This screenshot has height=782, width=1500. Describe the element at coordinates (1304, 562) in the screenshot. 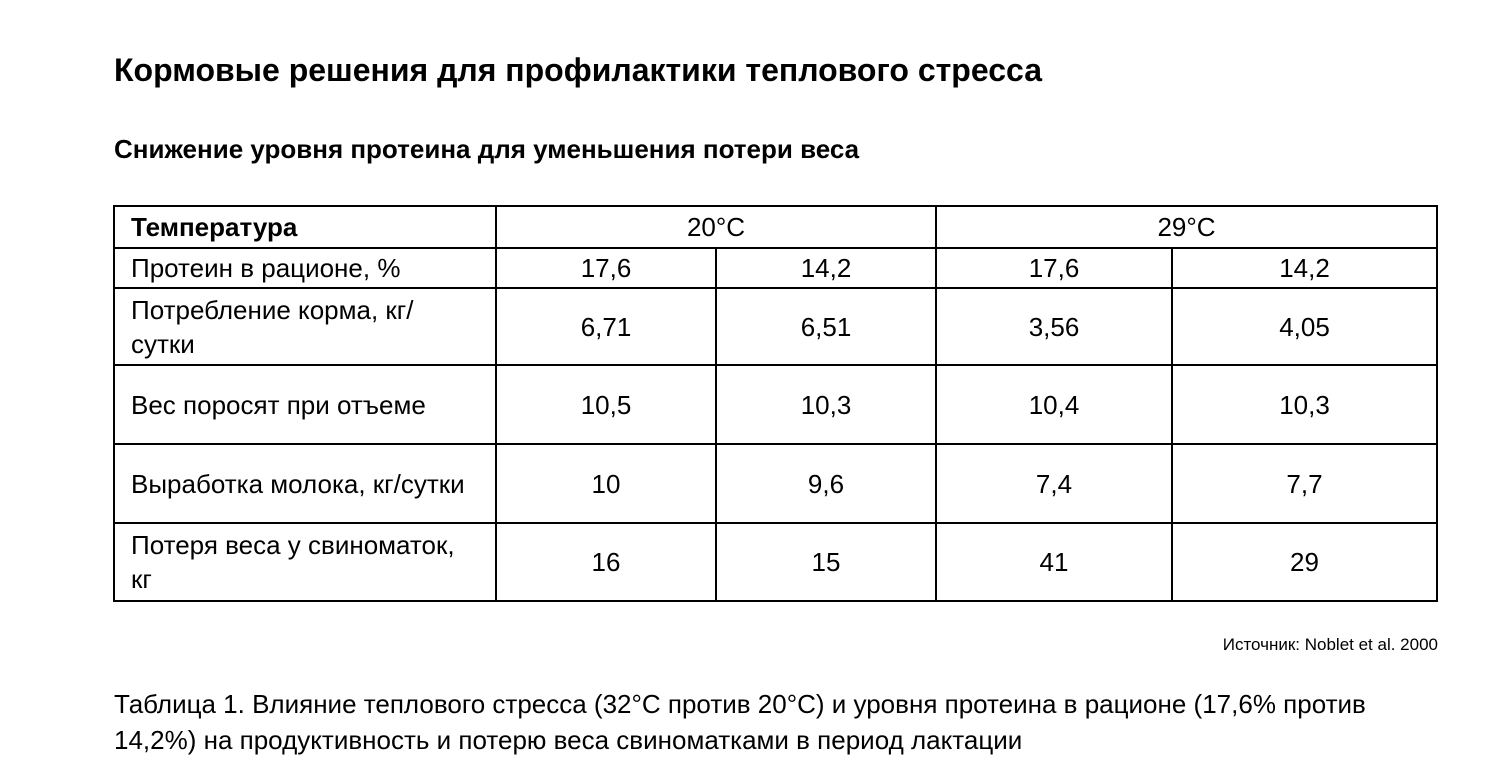

I see `table-cell: 29` at that location.